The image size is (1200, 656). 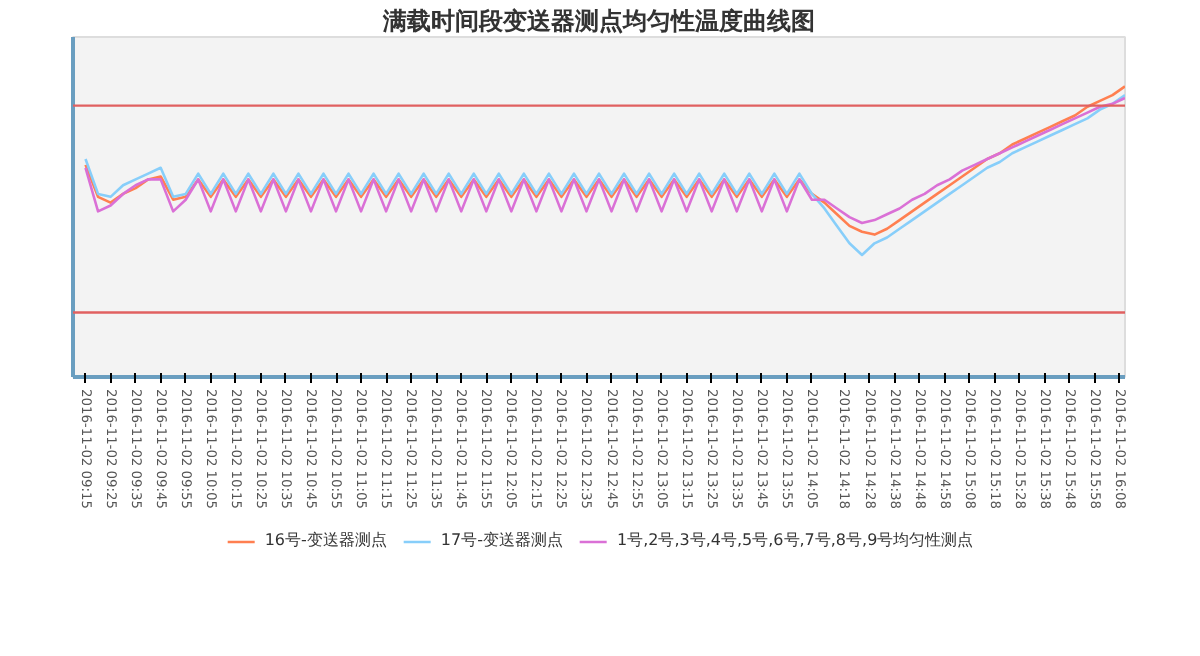 What do you see at coordinates (325, 540) in the screenshot?
I see `legend-label: 16号-变送器测点` at bounding box center [325, 540].